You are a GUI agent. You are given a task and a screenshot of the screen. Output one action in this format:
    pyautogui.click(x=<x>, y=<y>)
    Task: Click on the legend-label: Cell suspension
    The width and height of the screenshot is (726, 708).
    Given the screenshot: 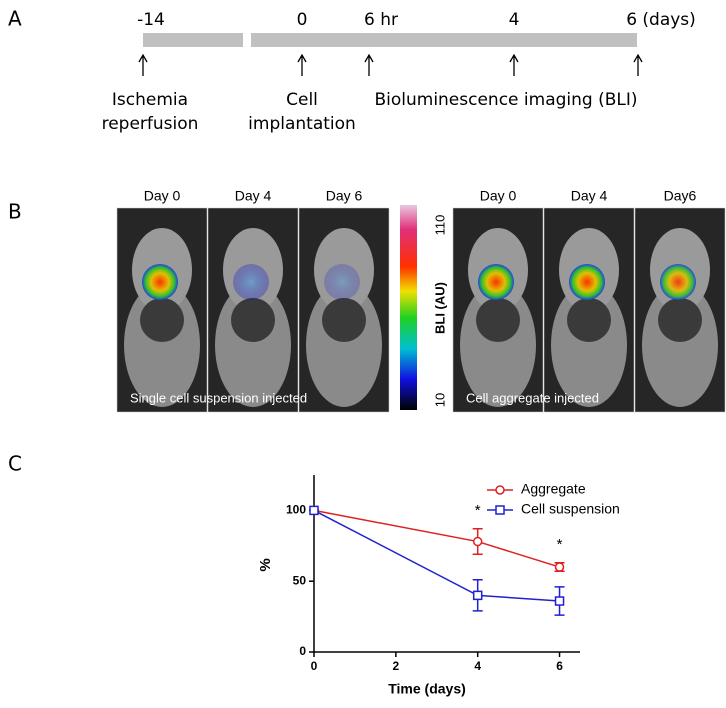 What is the action you would take?
    pyautogui.click(x=570, y=509)
    